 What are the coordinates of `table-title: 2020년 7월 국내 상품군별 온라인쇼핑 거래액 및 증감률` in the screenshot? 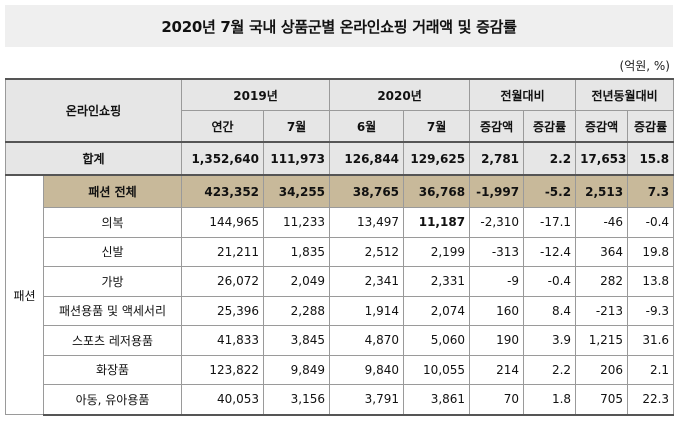 It's located at (339, 26).